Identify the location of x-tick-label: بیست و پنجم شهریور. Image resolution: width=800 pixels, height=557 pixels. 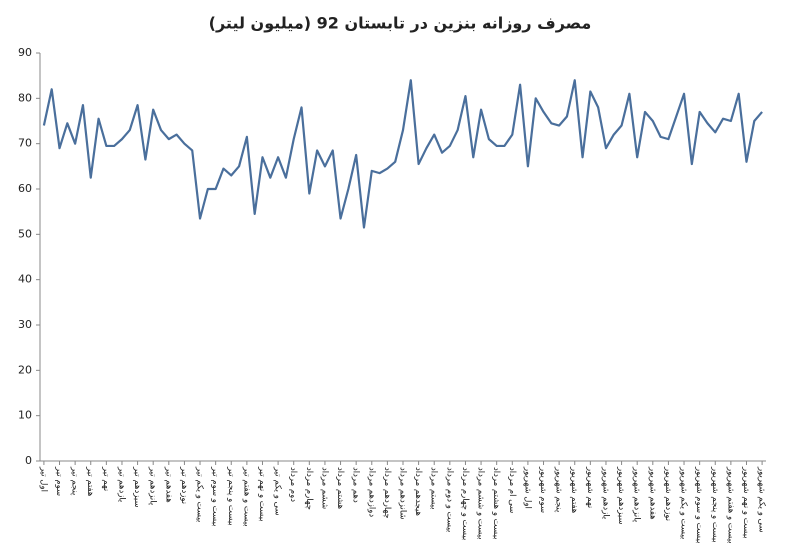
(715, 504).